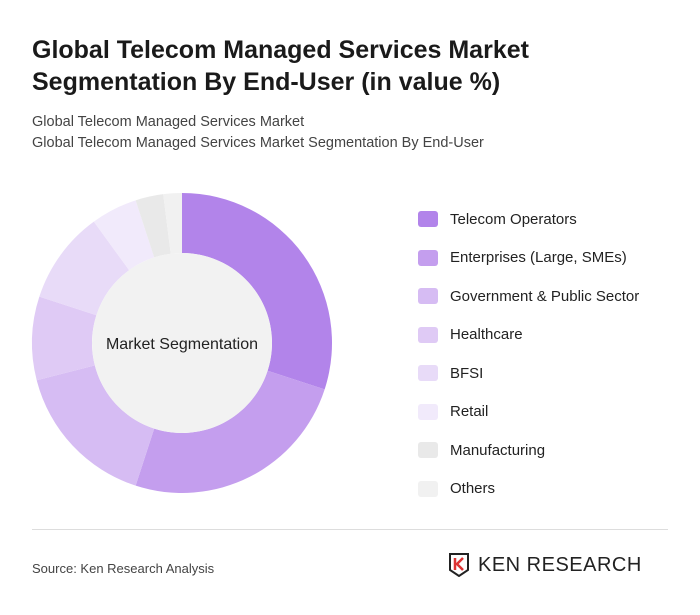  I want to click on legend-label: Others, so click(473, 489).